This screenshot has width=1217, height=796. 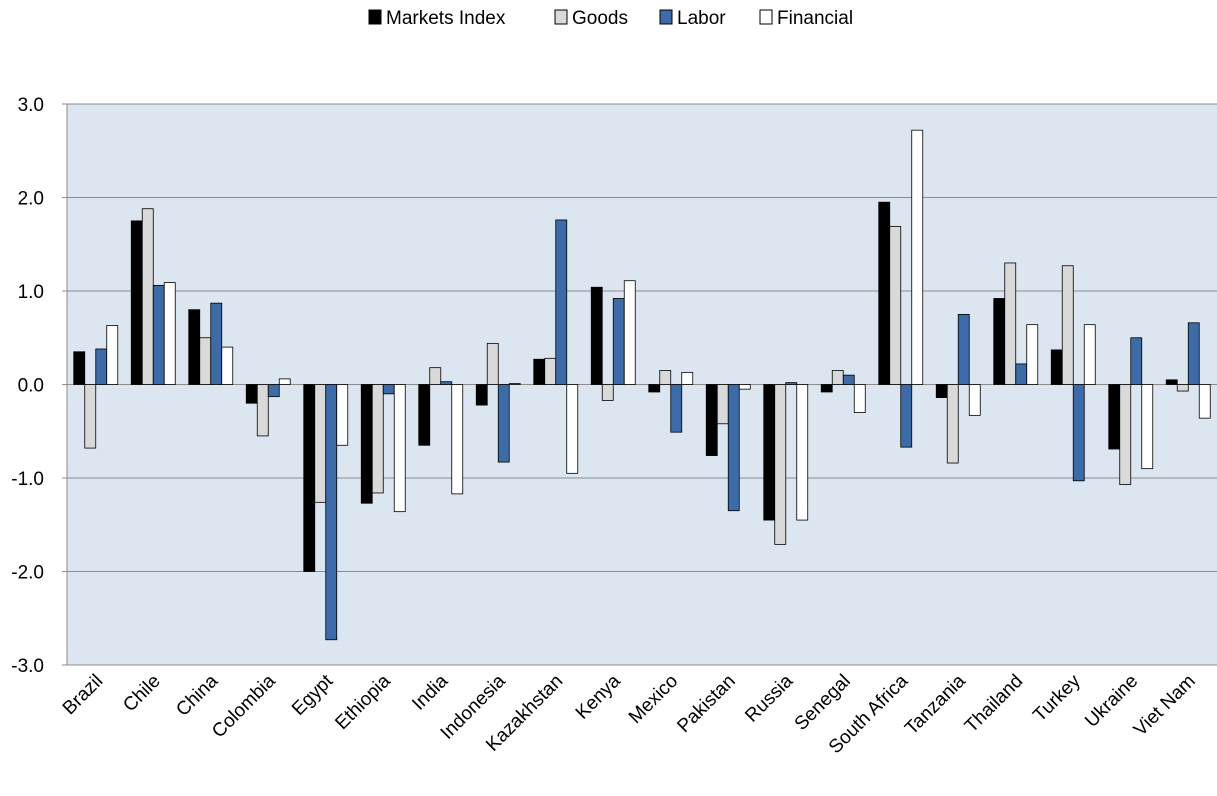 I want to click on y-tick-label: -2.0, so click(x=27, y=573).